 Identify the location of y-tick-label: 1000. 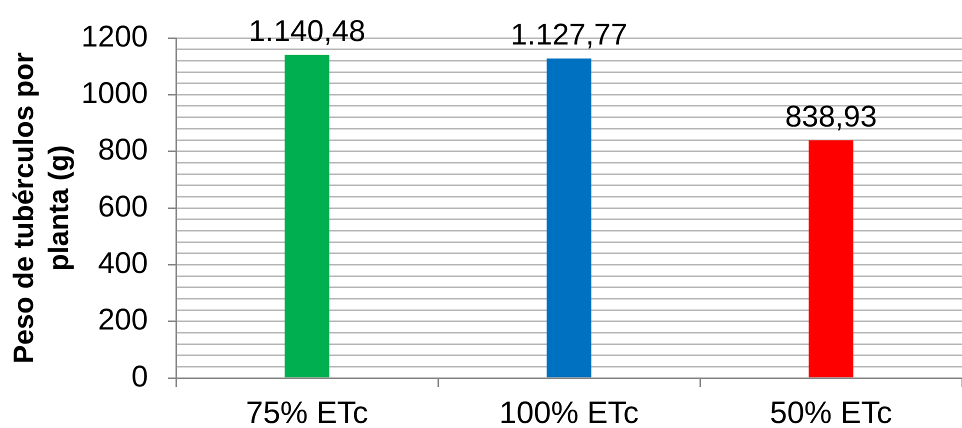
(114, 93).